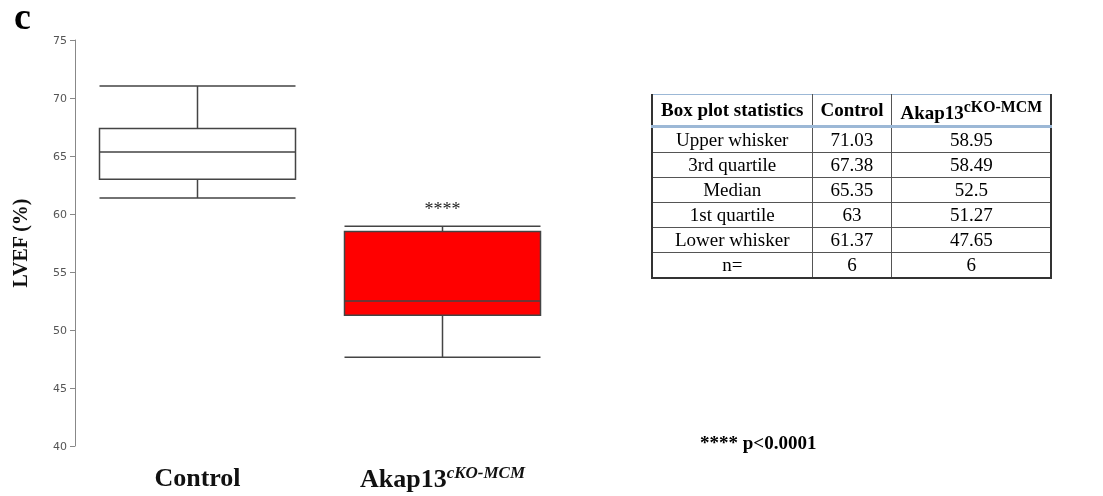  What do you see at coordinates (852, 190) in the screenshot?
I see `text: 65.35` at bounding box center [852, 190].